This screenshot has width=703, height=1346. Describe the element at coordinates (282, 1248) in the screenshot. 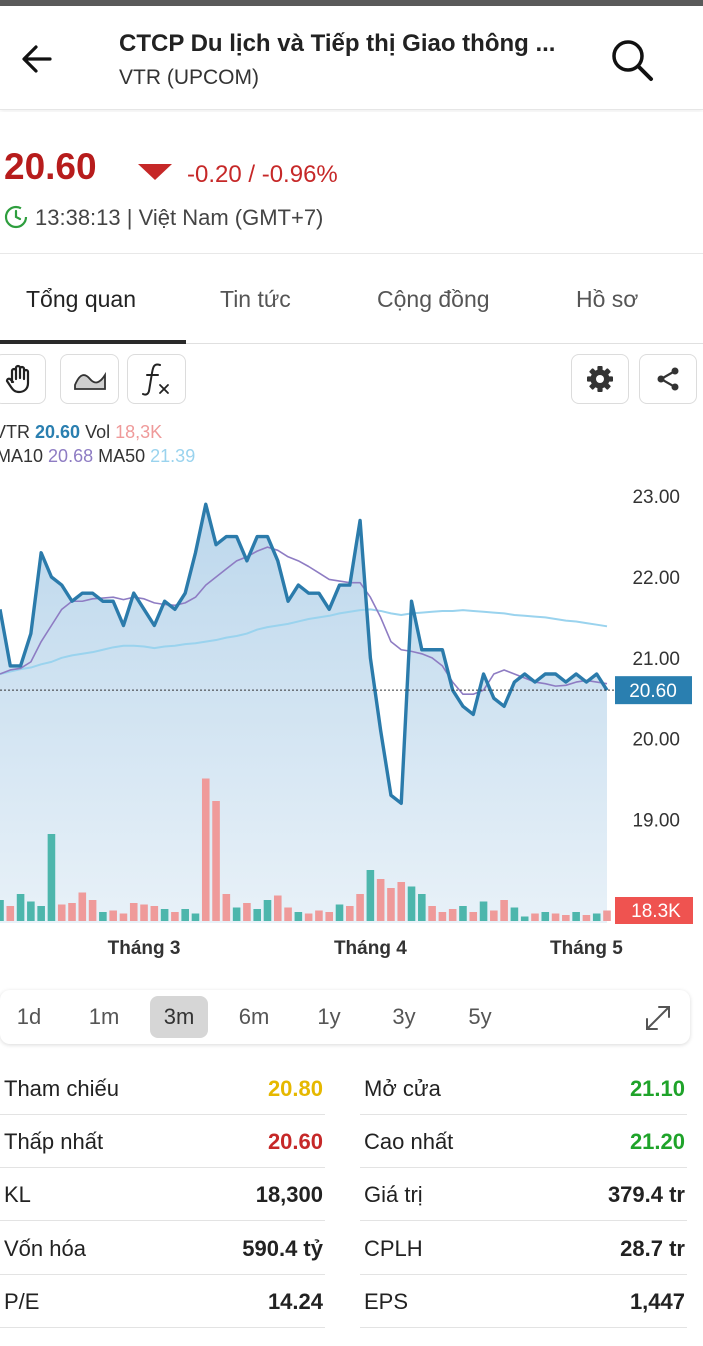

I see `stat-value: 590.4 tỷ` at that location.